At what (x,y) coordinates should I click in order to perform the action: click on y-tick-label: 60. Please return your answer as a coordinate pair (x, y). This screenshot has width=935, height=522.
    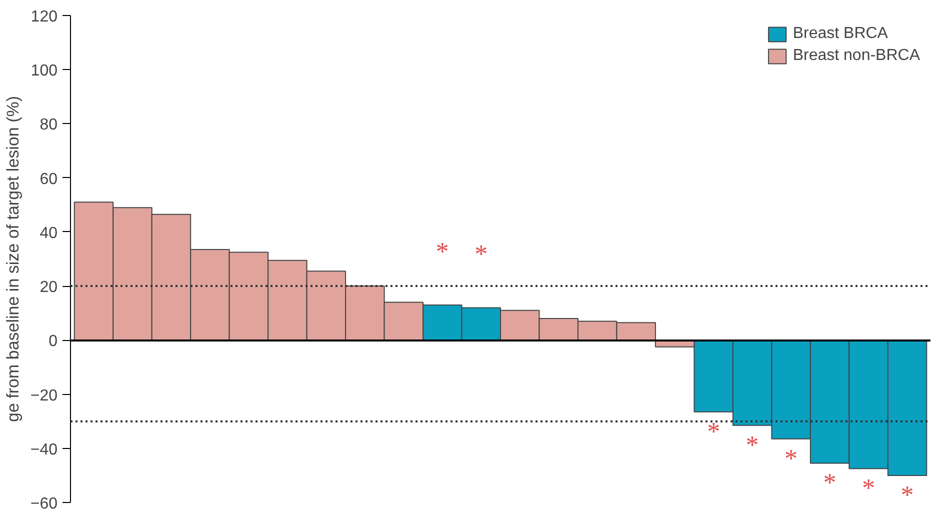
    Looking at the image, I should click on (49, 179).